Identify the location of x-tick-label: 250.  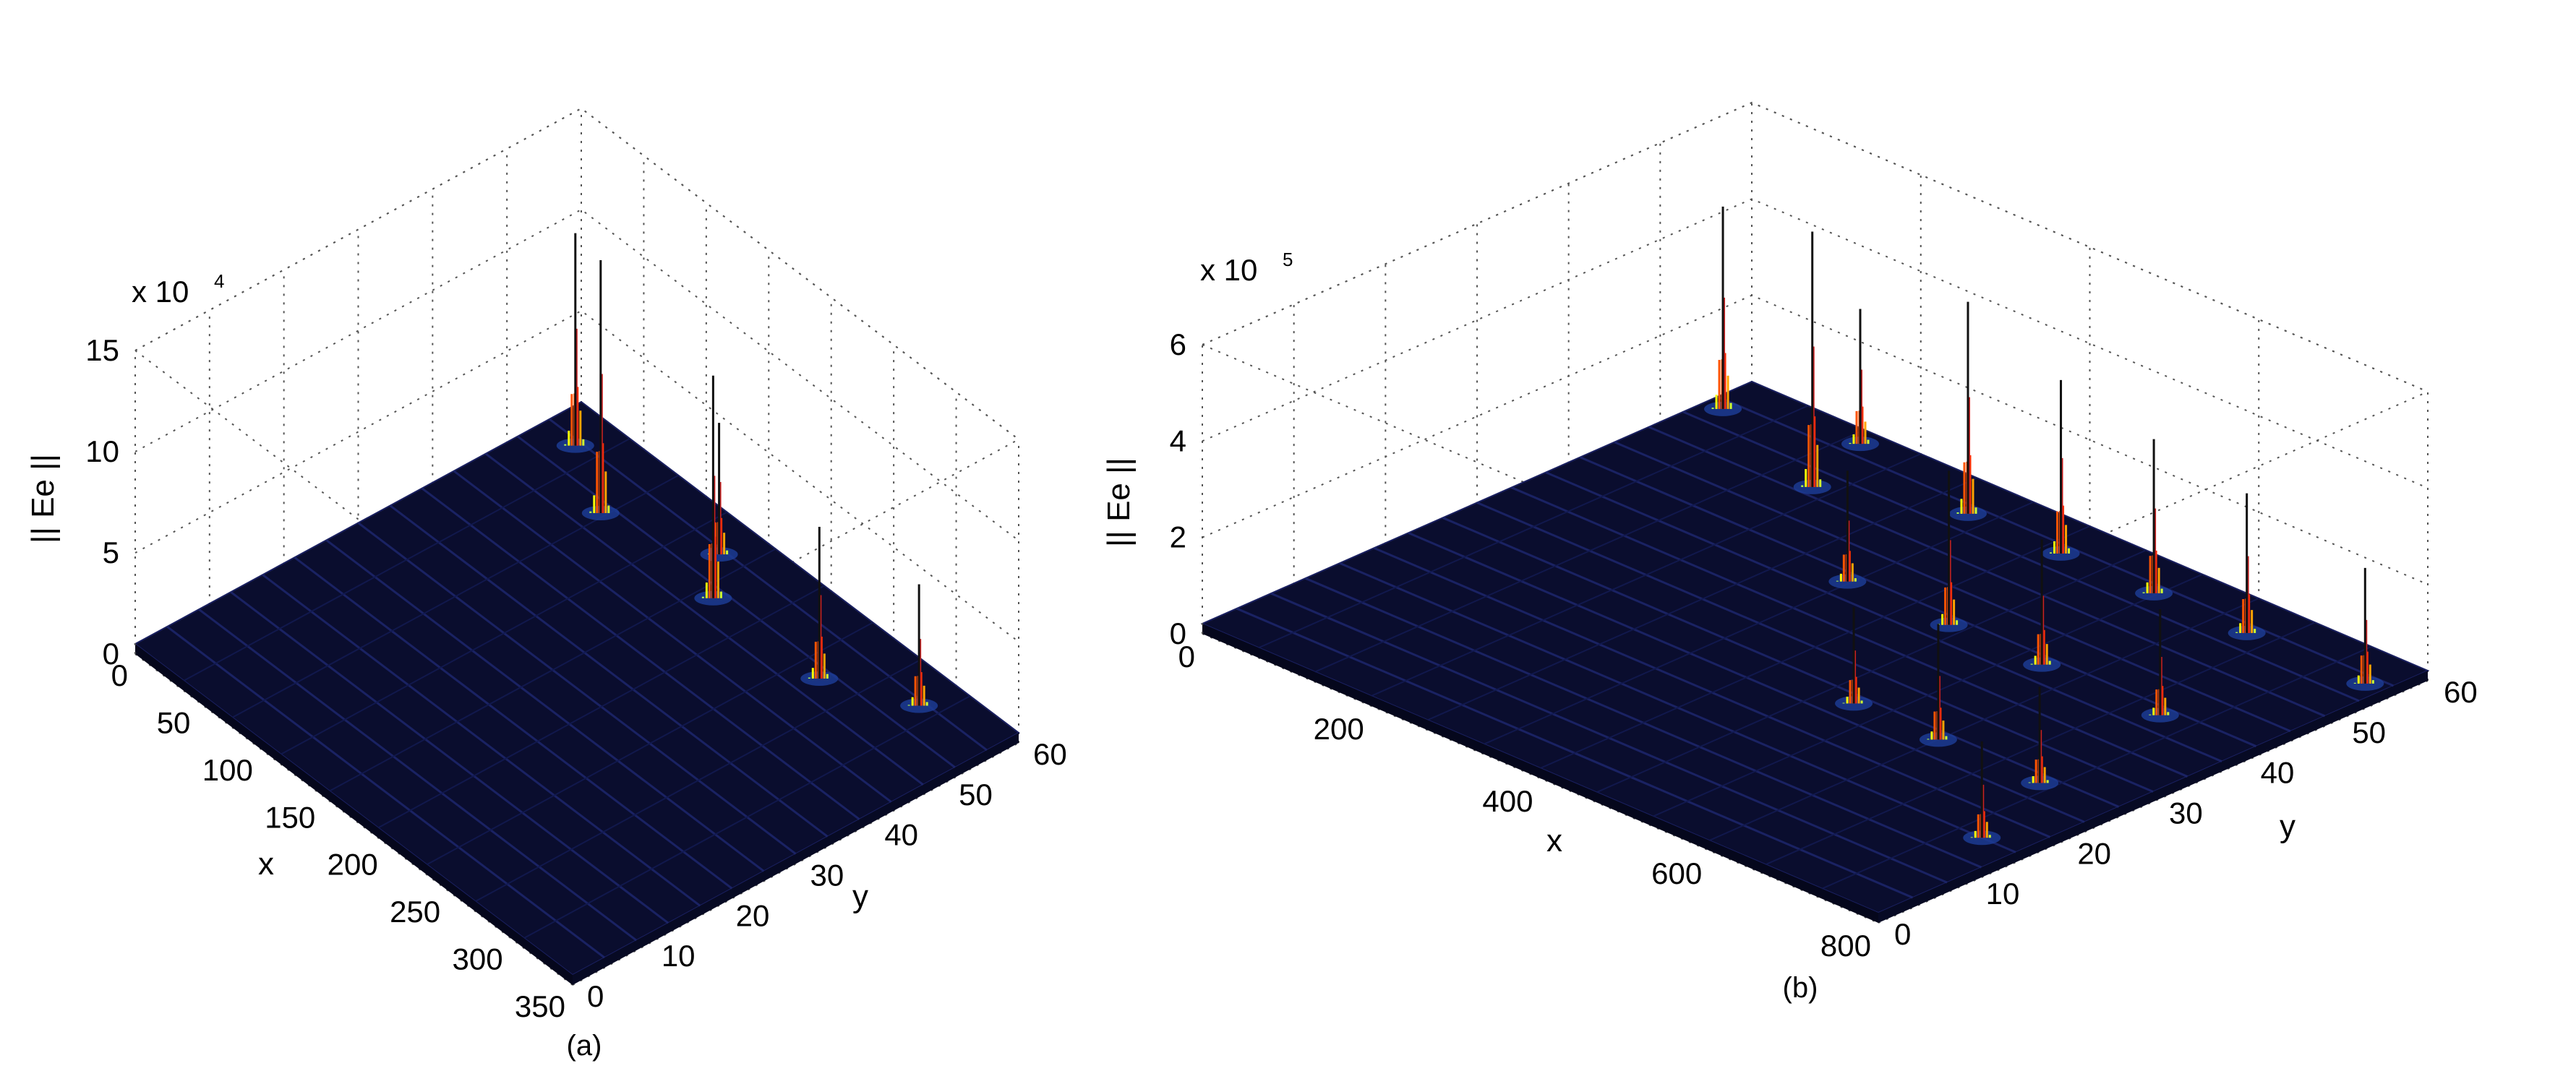
(415, 912).